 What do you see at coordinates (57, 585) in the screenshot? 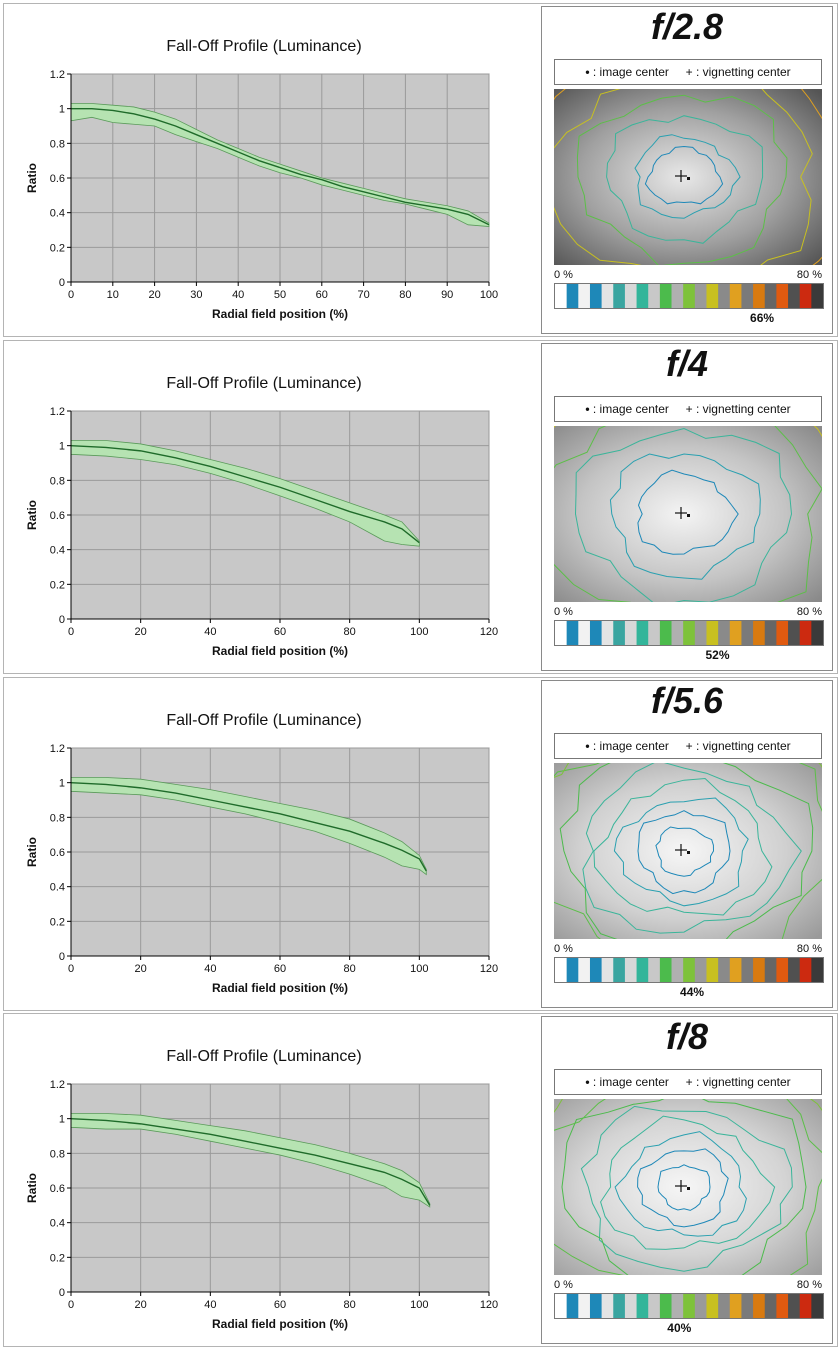
I see `y-tick-label: 0.2` at bounding box center [57, 585].